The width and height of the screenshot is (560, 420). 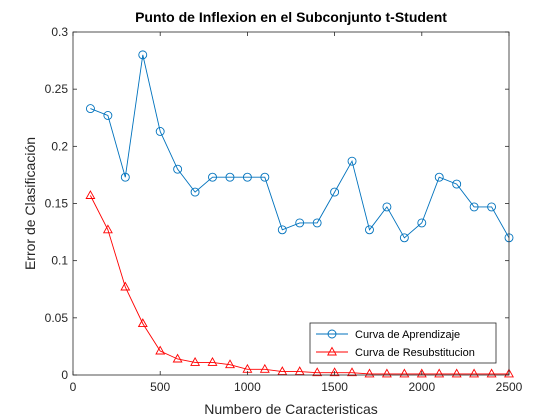 What do you see at coordinates (247, 387) in the screenshot?
I see `x-tick-label: 1000` at bounding box center [247, 387].